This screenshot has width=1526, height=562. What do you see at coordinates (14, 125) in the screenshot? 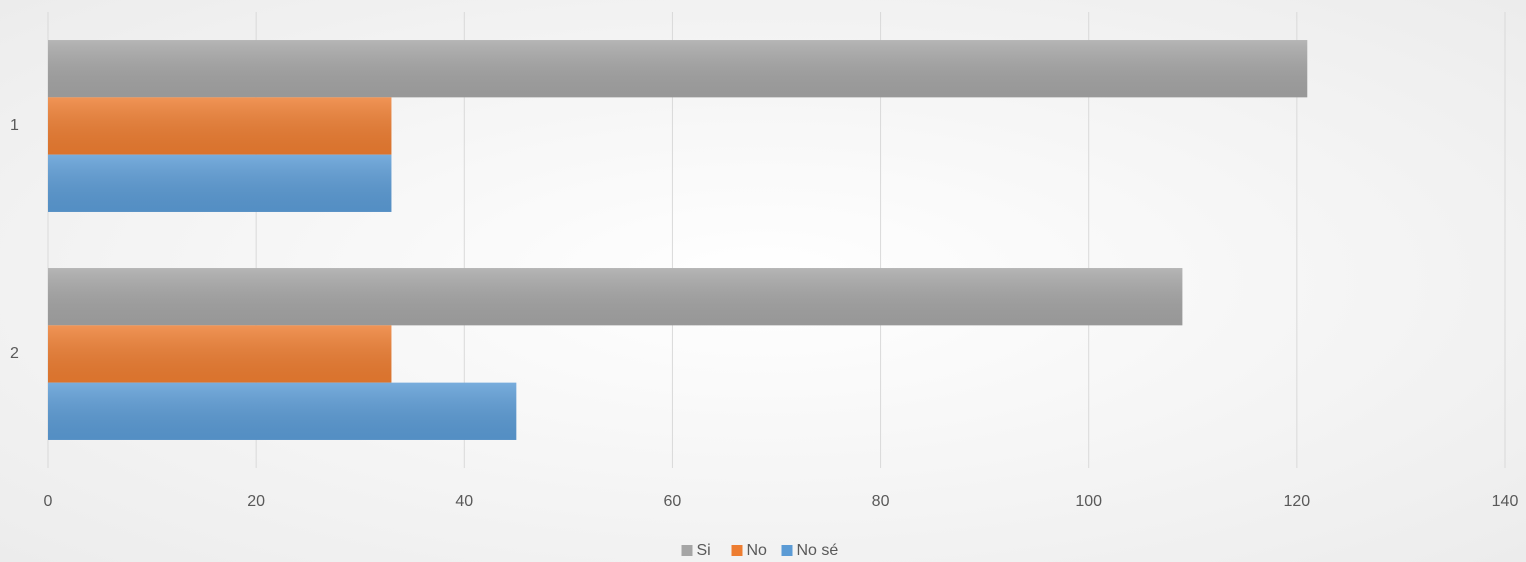
I see `y-tick-label: 1` at bounding box center [14, 125].